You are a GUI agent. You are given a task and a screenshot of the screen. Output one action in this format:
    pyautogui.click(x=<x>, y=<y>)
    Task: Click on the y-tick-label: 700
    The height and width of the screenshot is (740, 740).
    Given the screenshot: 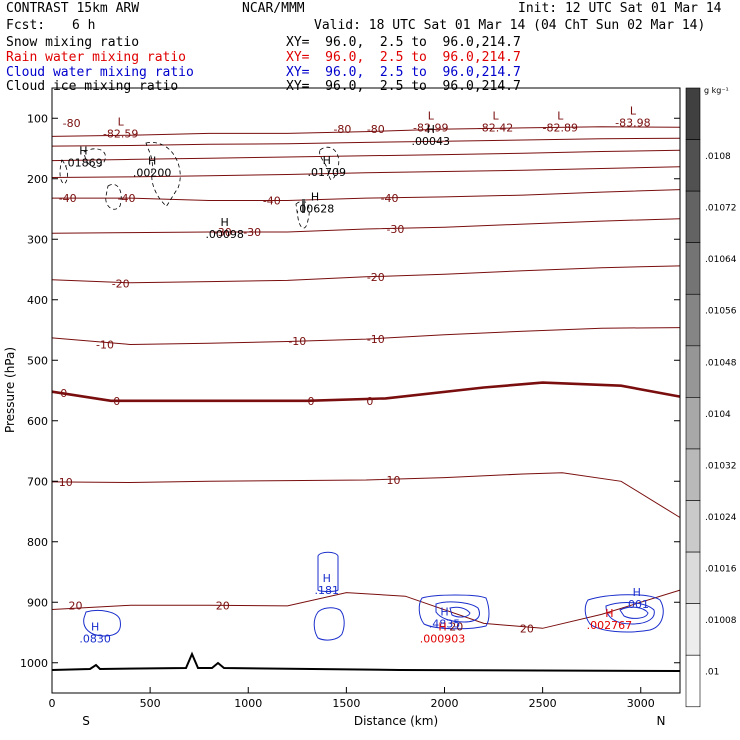 What is the action you would take?
    pyautogui.click(x=37, y=481)
    